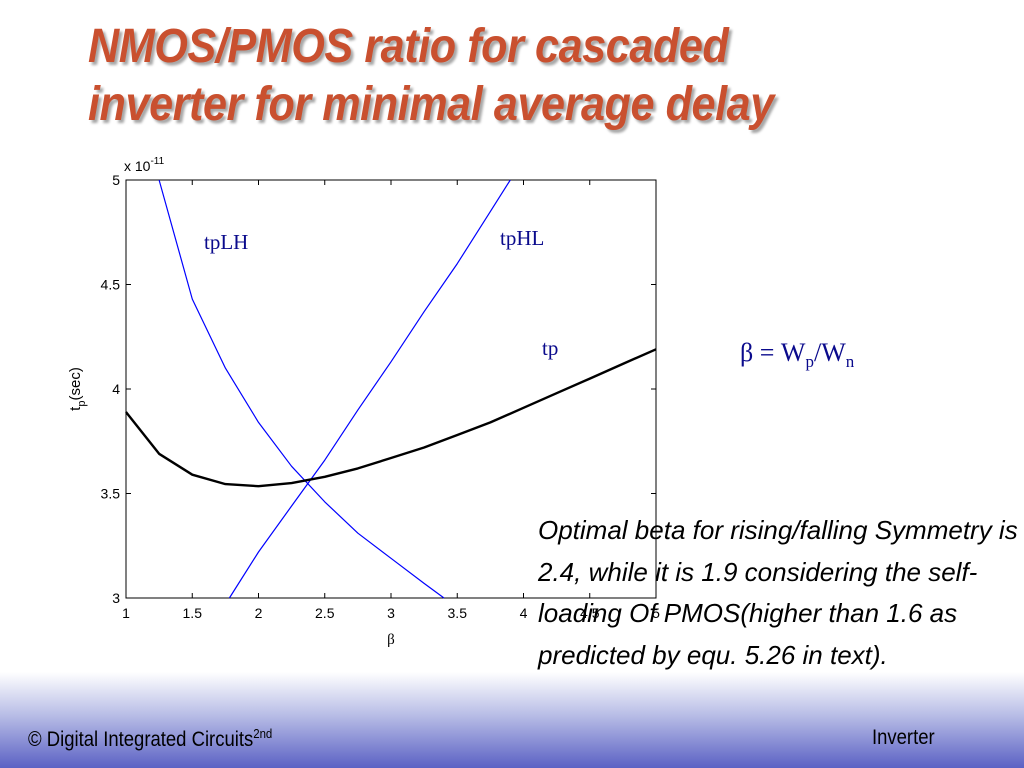  Describe the element at coordinates (141, 739) in the screenshot. I see `footer-copyright-text: © Digital Integrated Circuits` at that location.